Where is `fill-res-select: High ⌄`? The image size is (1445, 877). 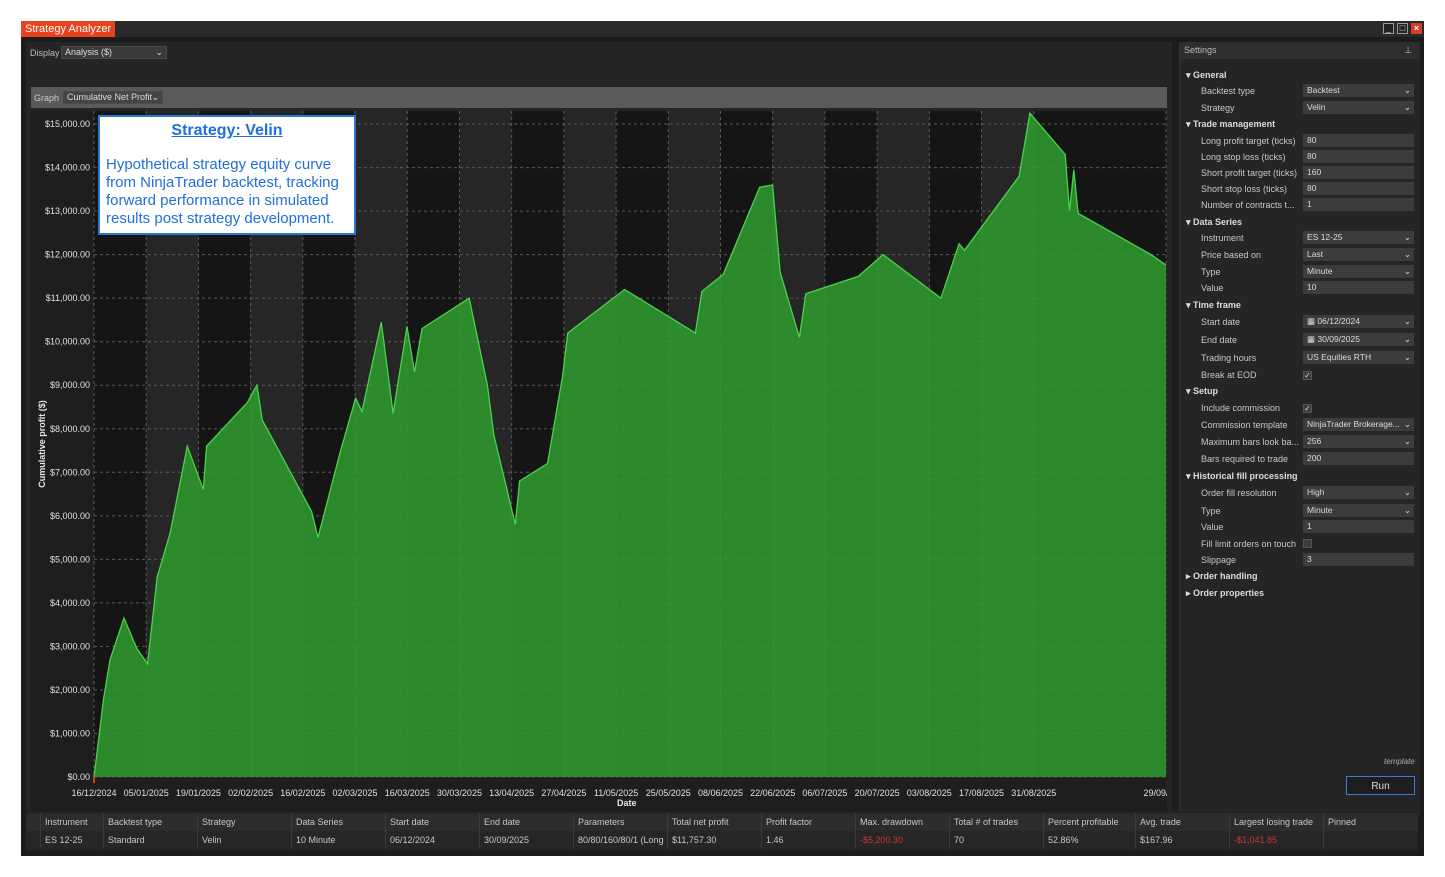 fill-res-select: High ⌄ is located at coordinates (1358, 492).